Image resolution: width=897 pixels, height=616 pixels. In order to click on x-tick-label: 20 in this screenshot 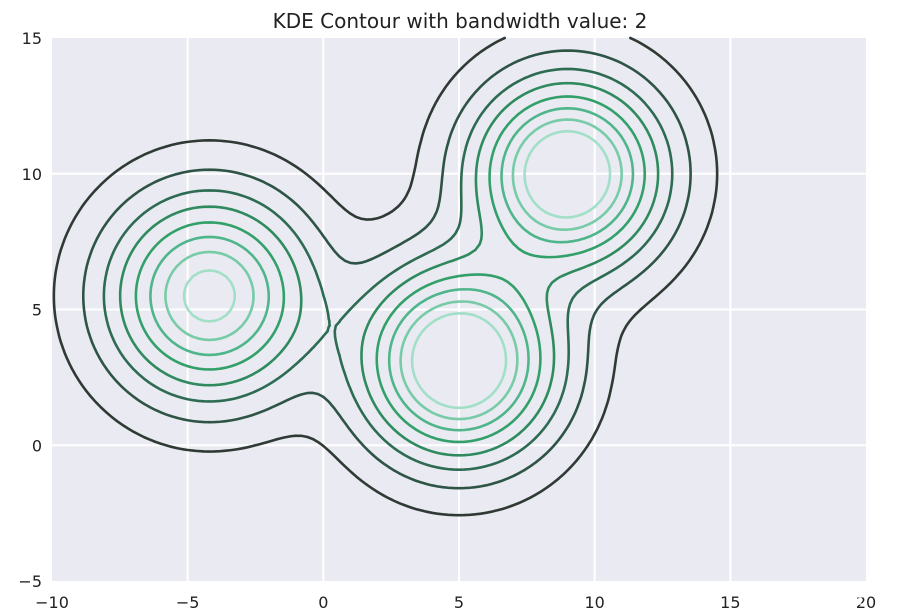, I will do `click(866, 602)`.